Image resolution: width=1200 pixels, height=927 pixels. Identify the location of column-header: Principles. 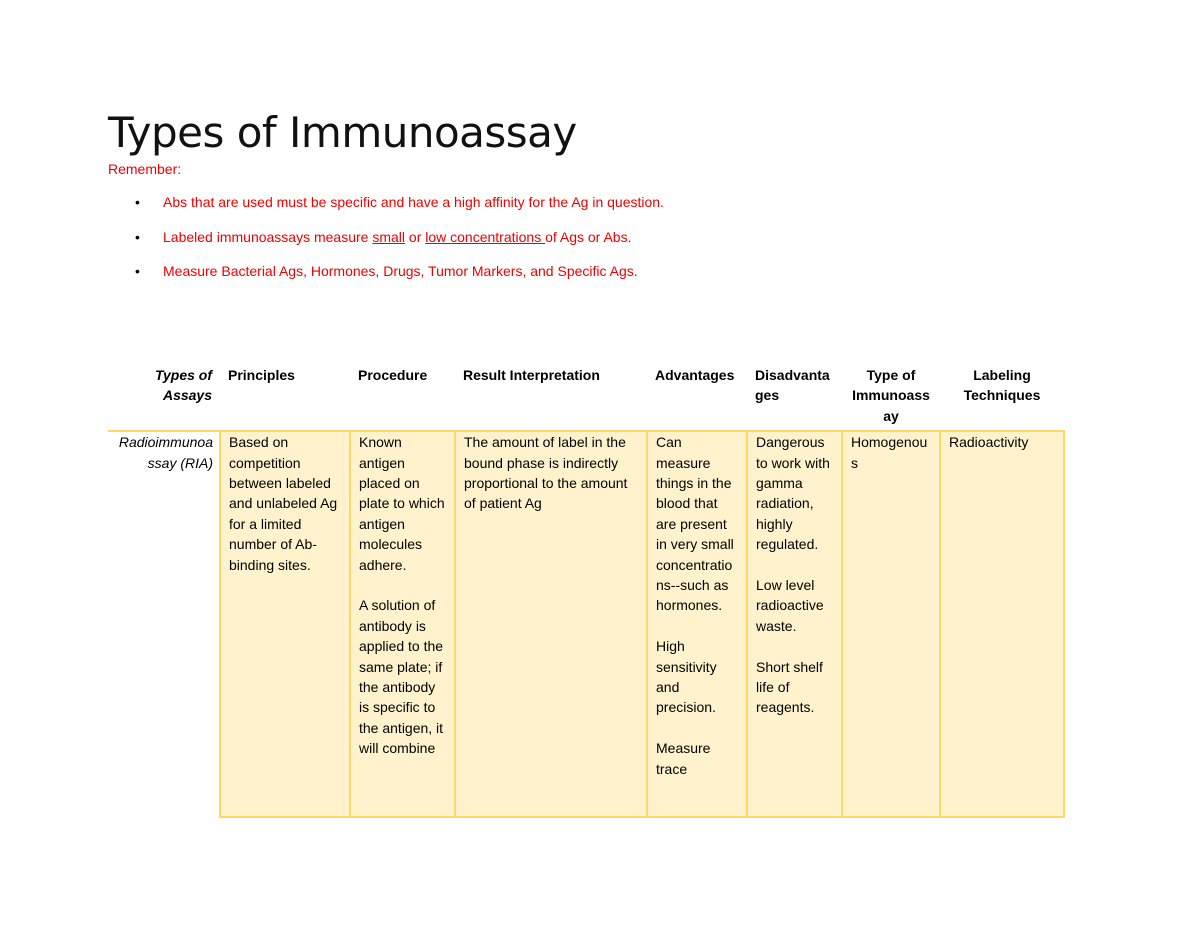
(285, 398).